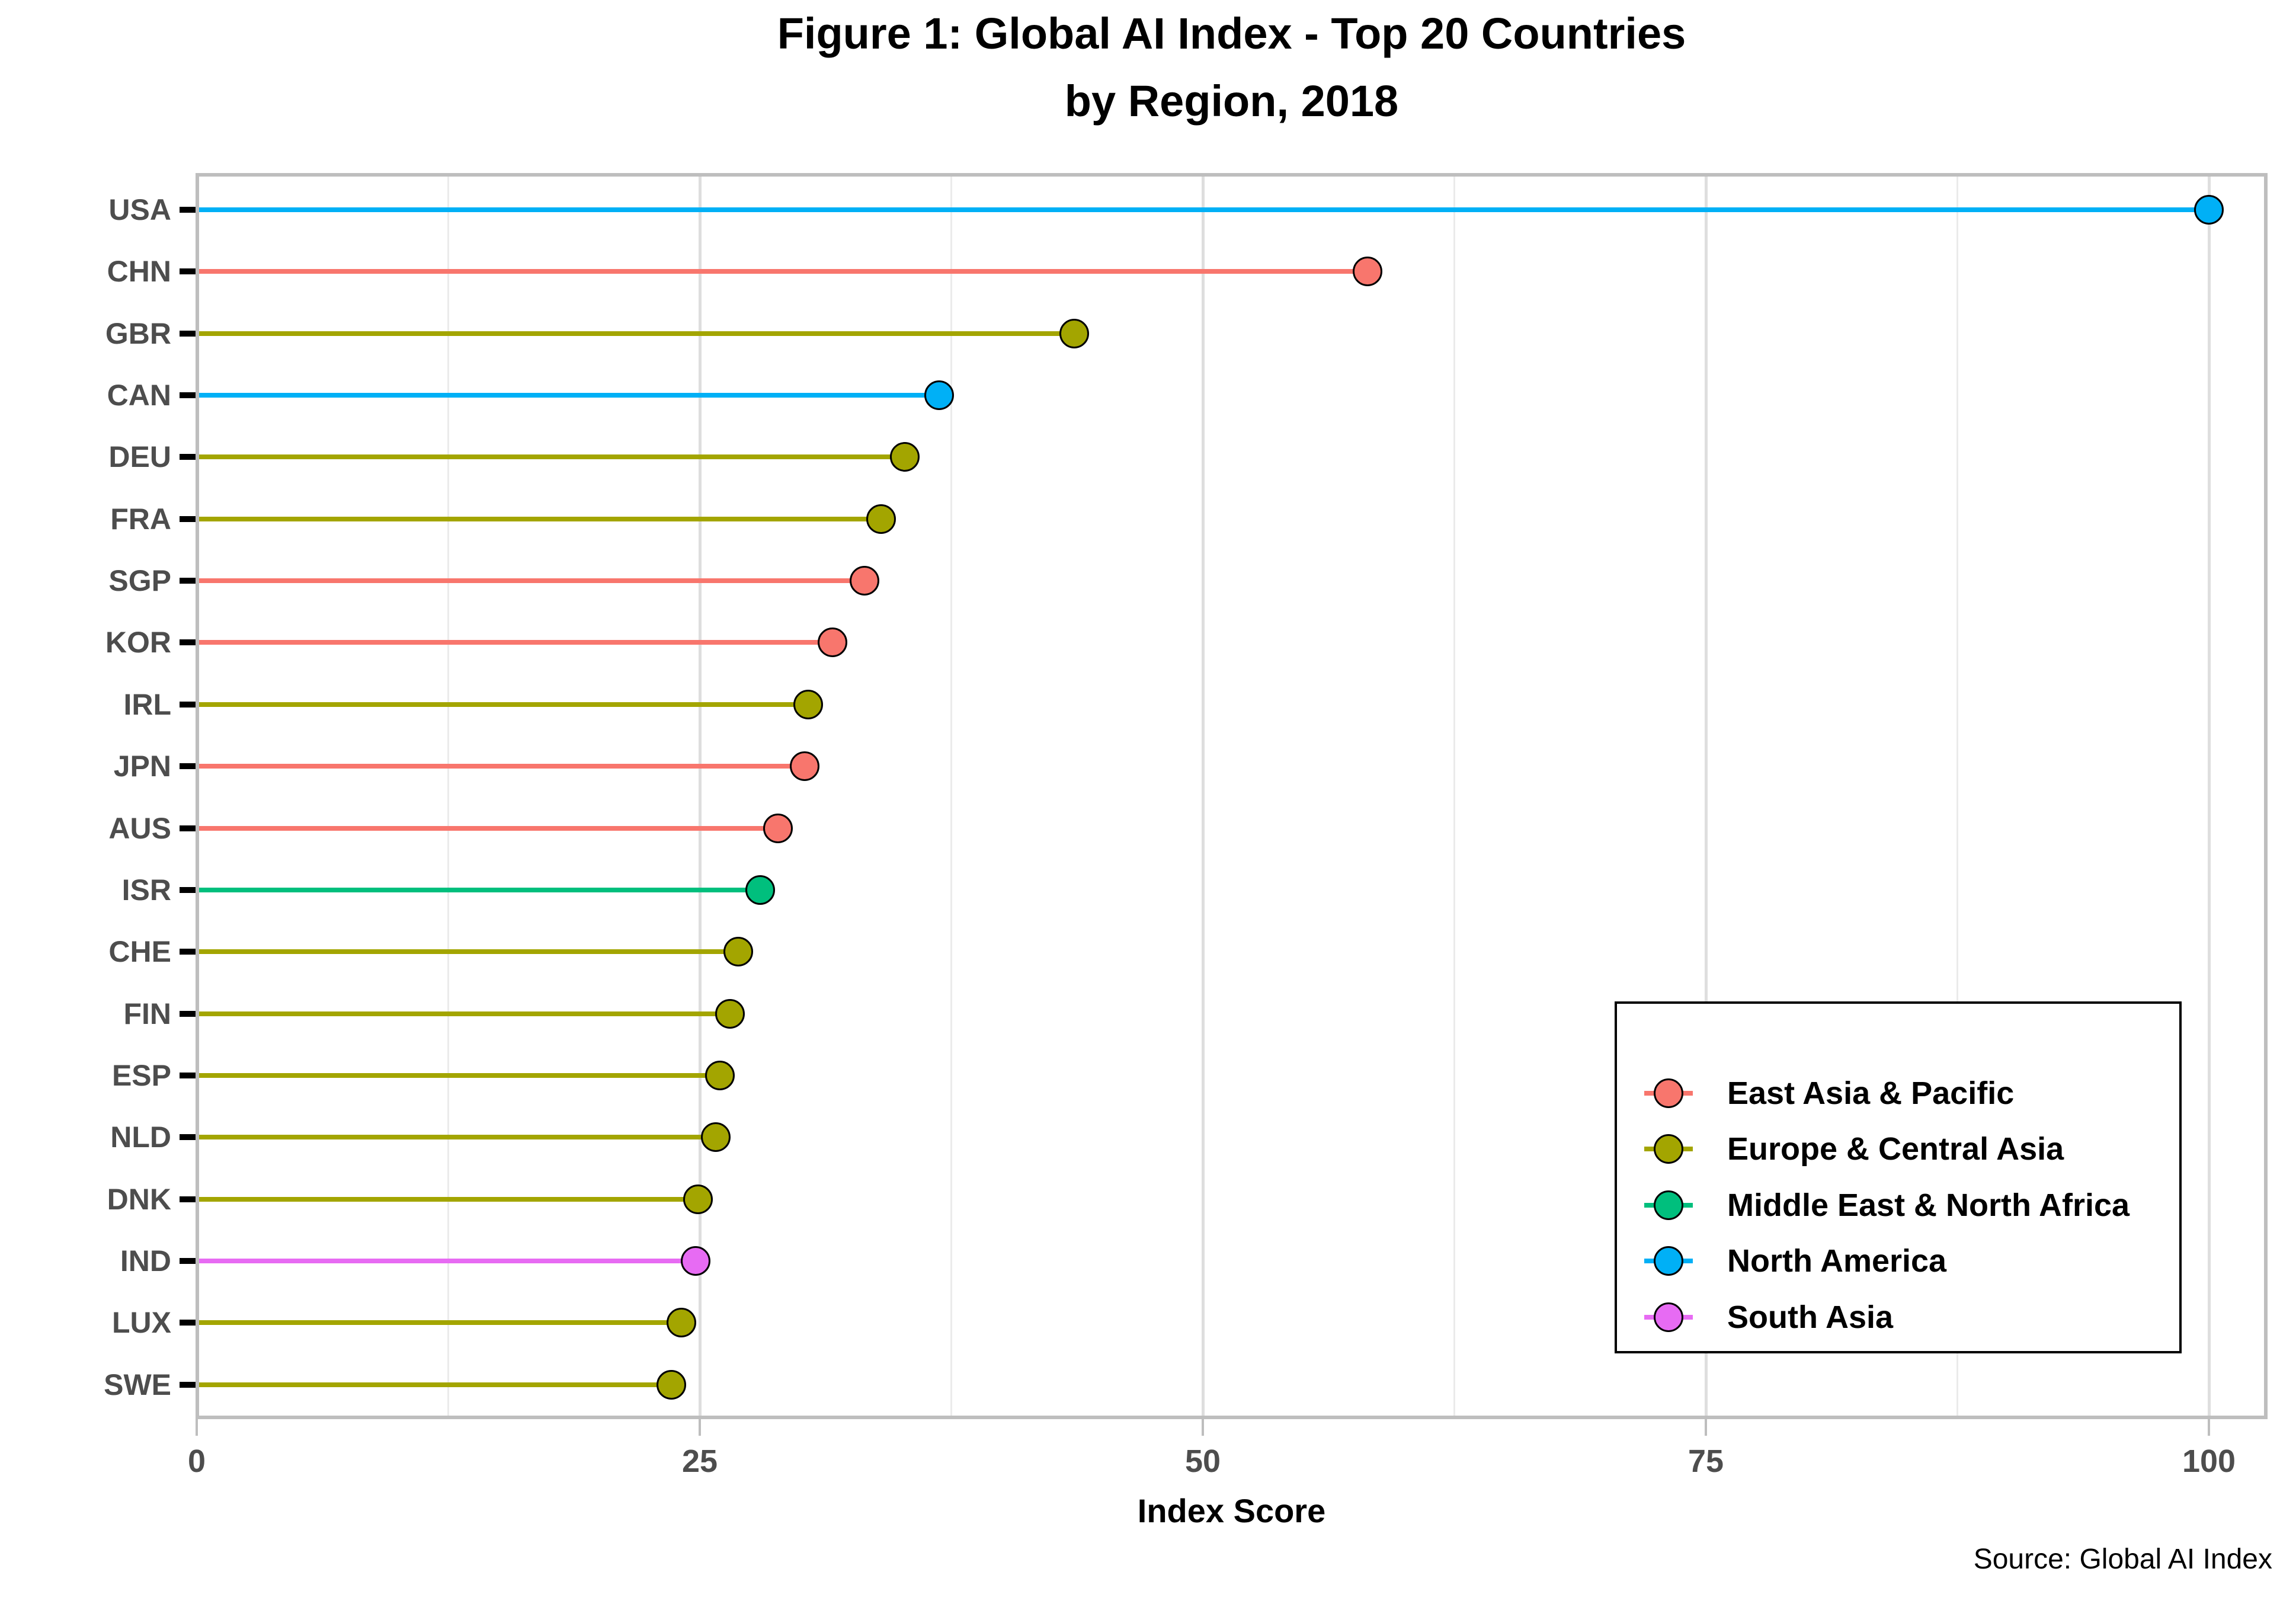 This screenshot has height=1607, width=2296. I want to click on x-label-75: 75, so click(1705, 1461).